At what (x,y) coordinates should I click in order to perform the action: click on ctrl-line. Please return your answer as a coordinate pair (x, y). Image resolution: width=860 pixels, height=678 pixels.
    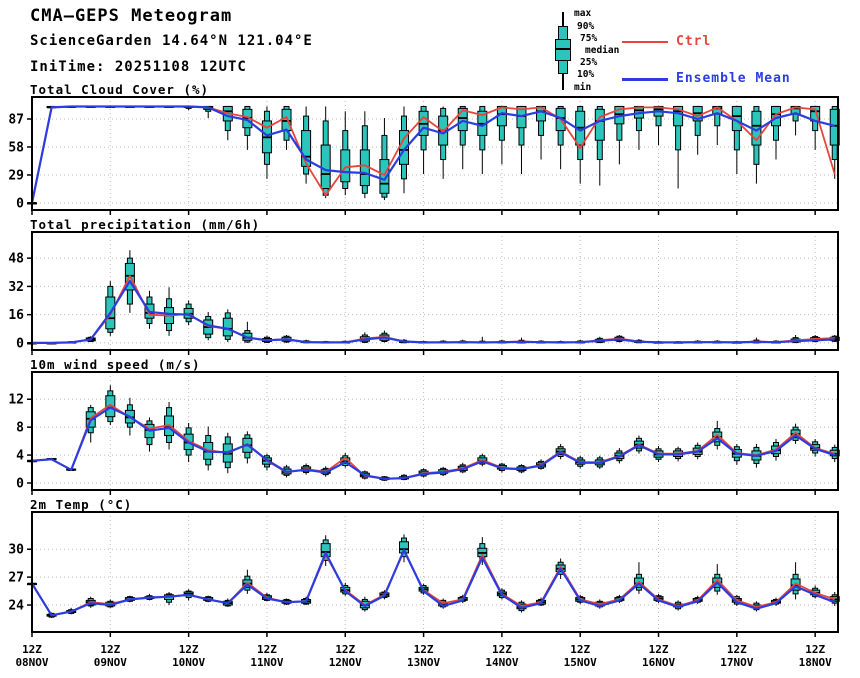
    Looking at the image, I should click on (433, 583).